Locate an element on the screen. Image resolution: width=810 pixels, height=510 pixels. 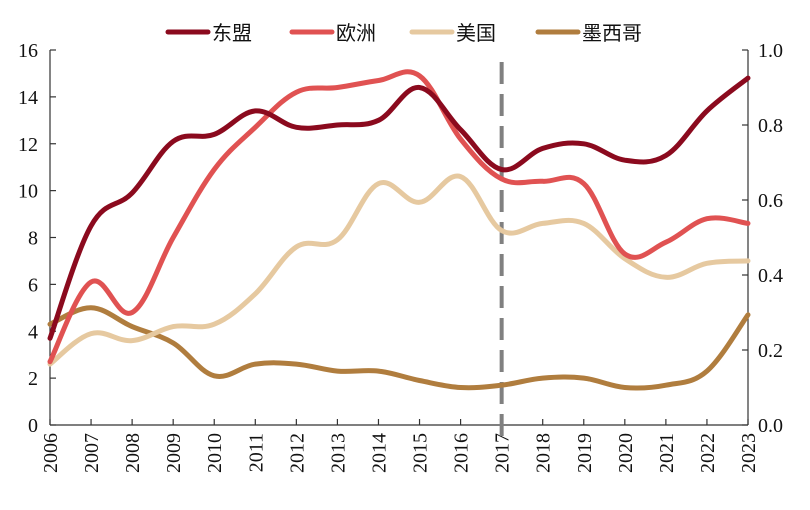
y-tick-label-left: 0 is located at coordinates (33, 426).